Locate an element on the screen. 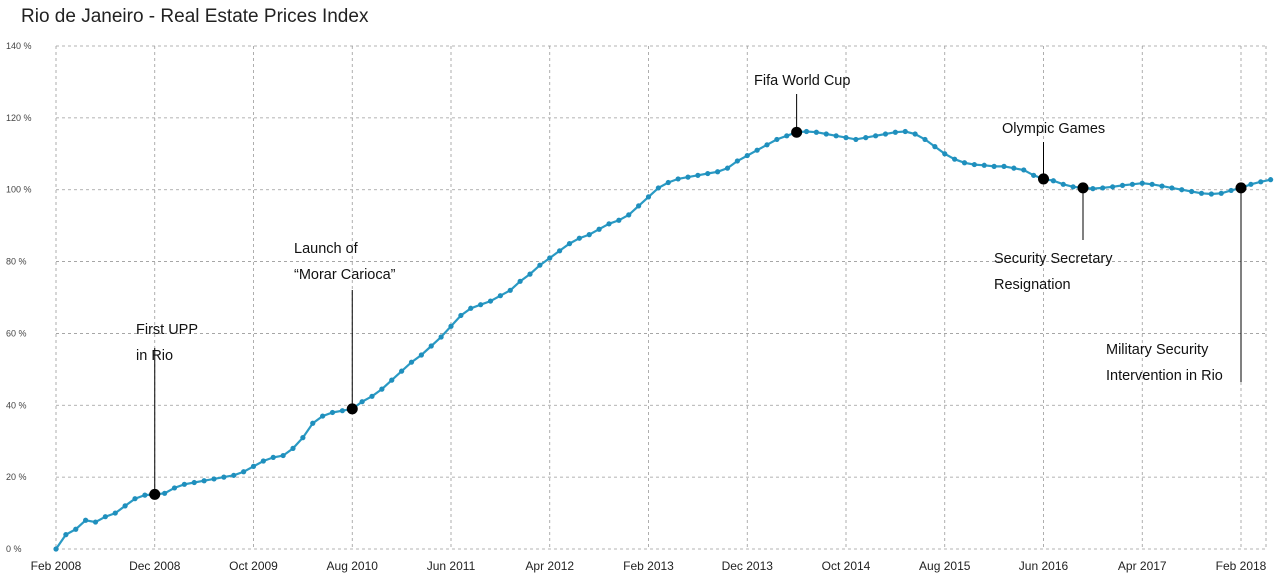 The width and height of the screenshot is (1274, 575). annotation-label: Fifa World Cup is located at coordinates (802, 81).